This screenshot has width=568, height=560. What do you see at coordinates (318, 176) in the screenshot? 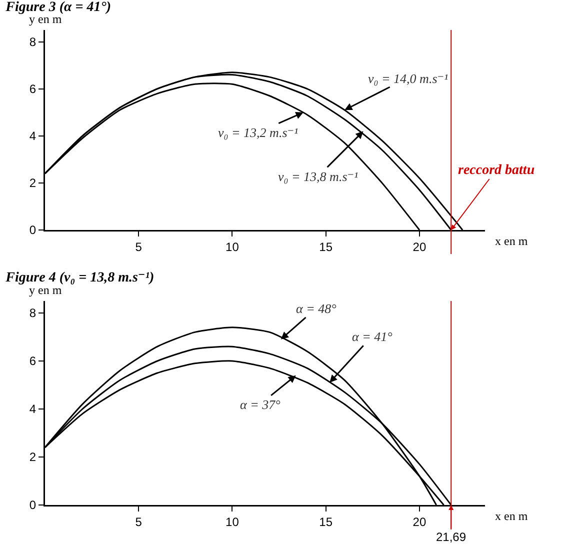
I see `annotation: v₀ = 13,8 m.s⁻¹` at bounding box center [318, 176].